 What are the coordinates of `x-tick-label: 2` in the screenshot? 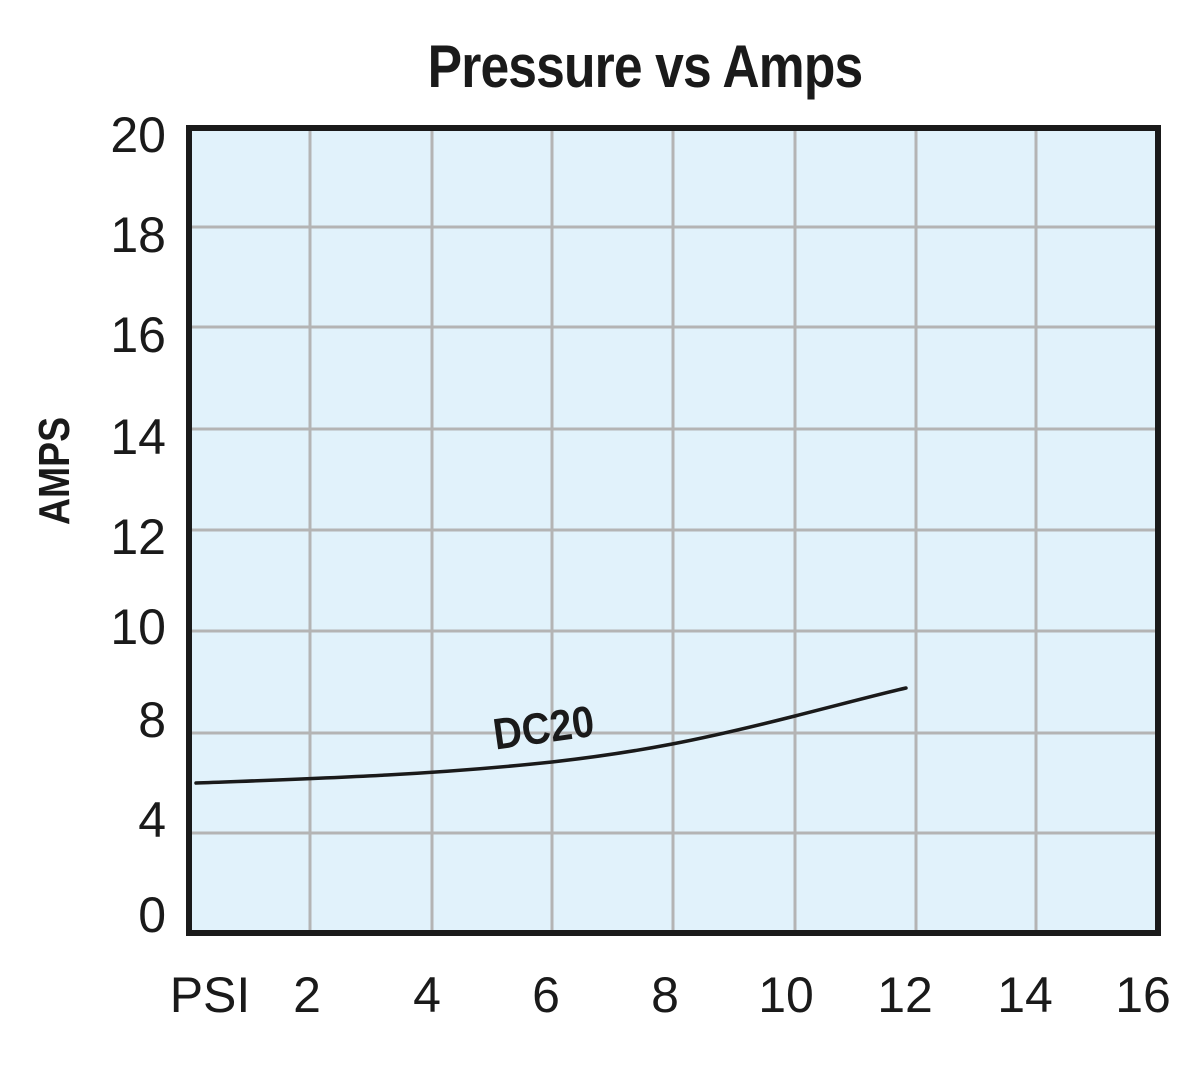 It's located at (307, 995).